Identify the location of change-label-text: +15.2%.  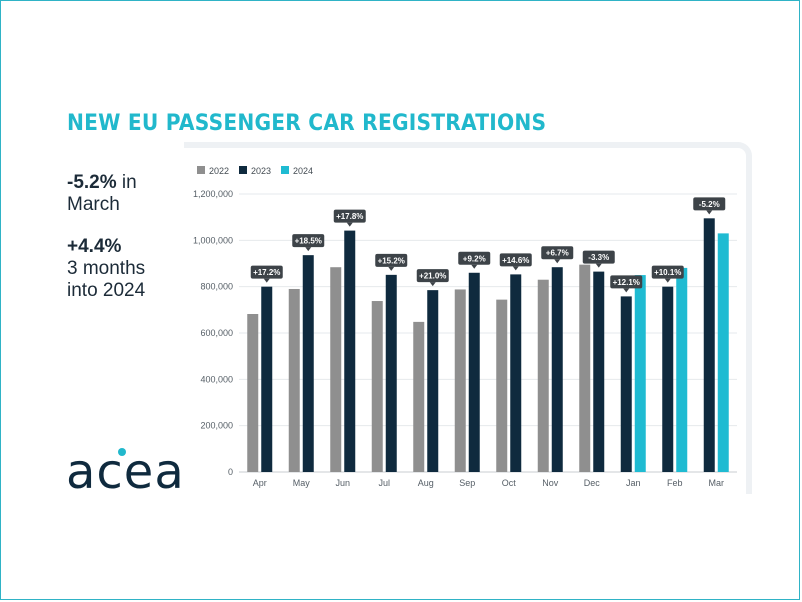
(391, 260).